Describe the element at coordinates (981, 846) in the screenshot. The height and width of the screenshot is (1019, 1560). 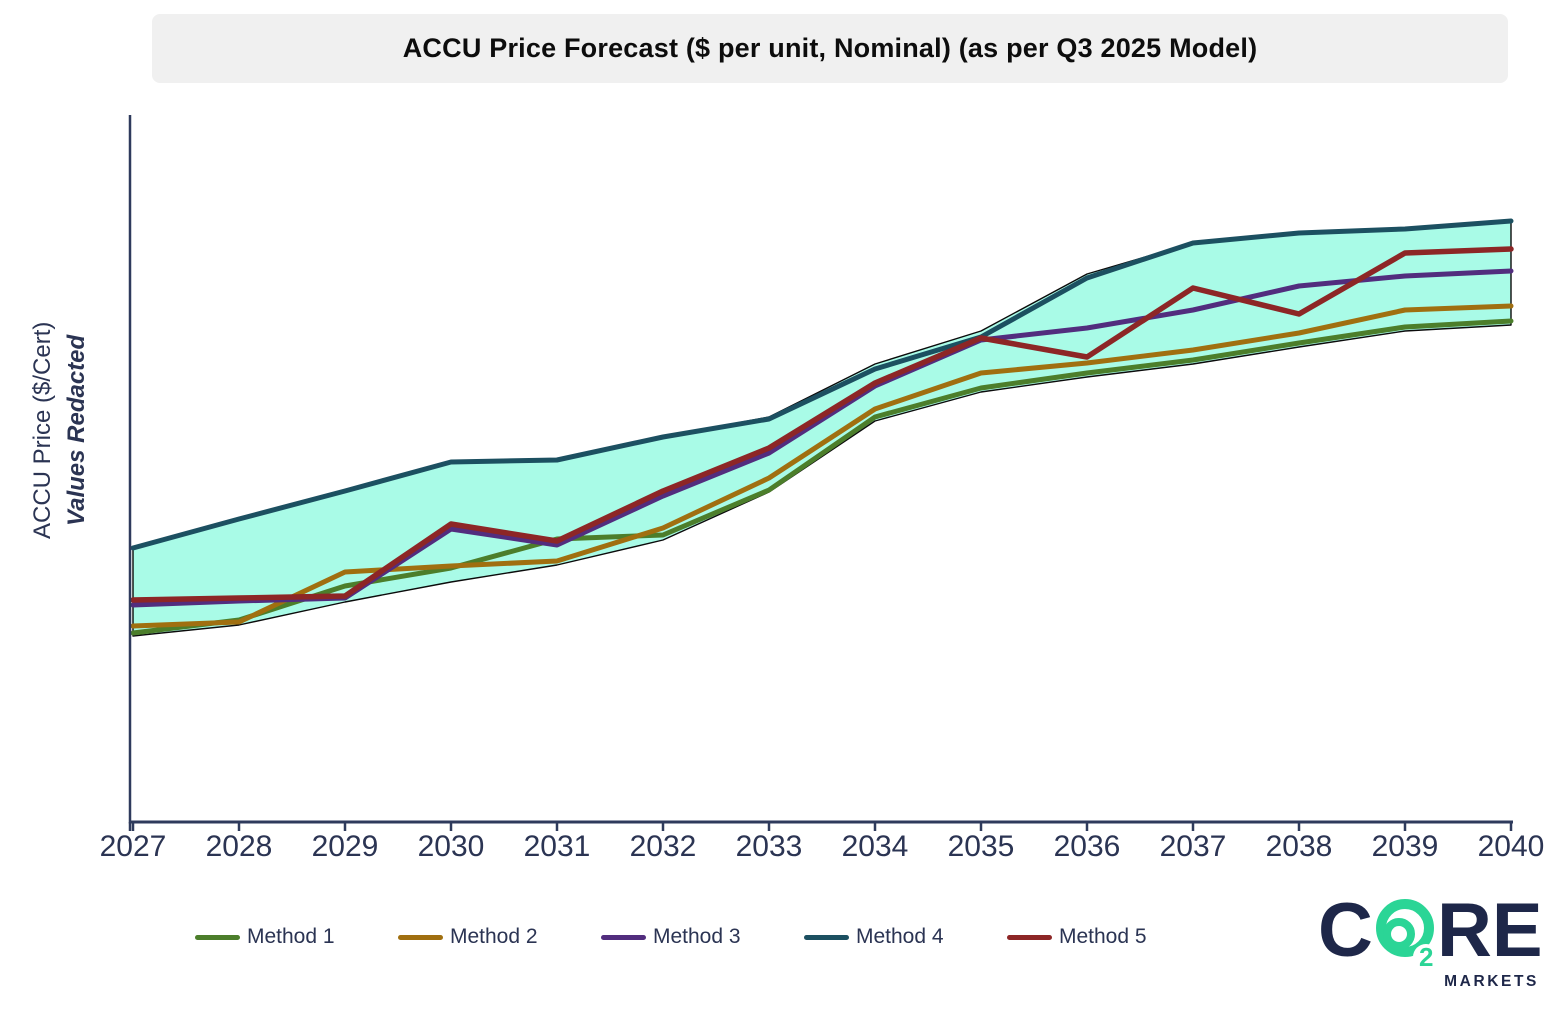
I see `x-axis-label: 2035` at that location.